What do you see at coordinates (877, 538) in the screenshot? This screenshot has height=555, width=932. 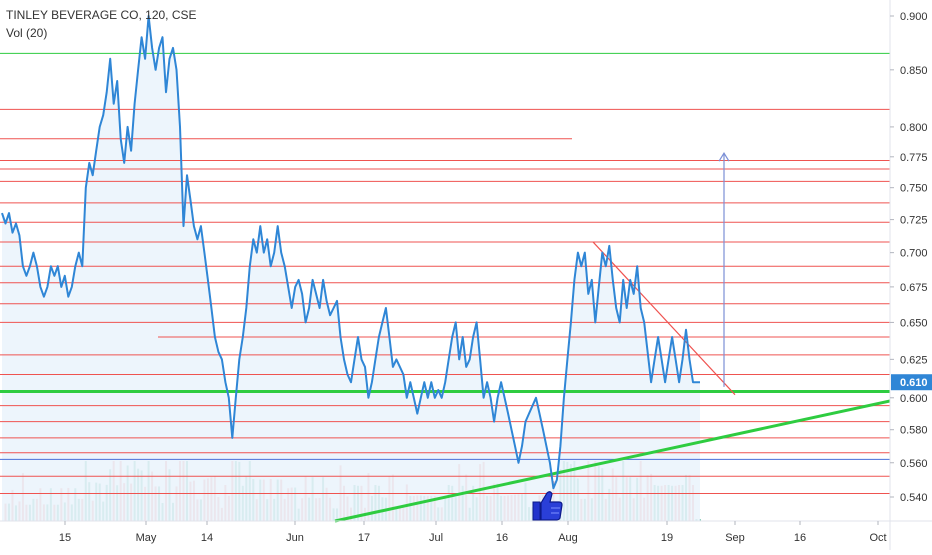 I see `x-tick-label: Oct` at bounding box center [877, 538].